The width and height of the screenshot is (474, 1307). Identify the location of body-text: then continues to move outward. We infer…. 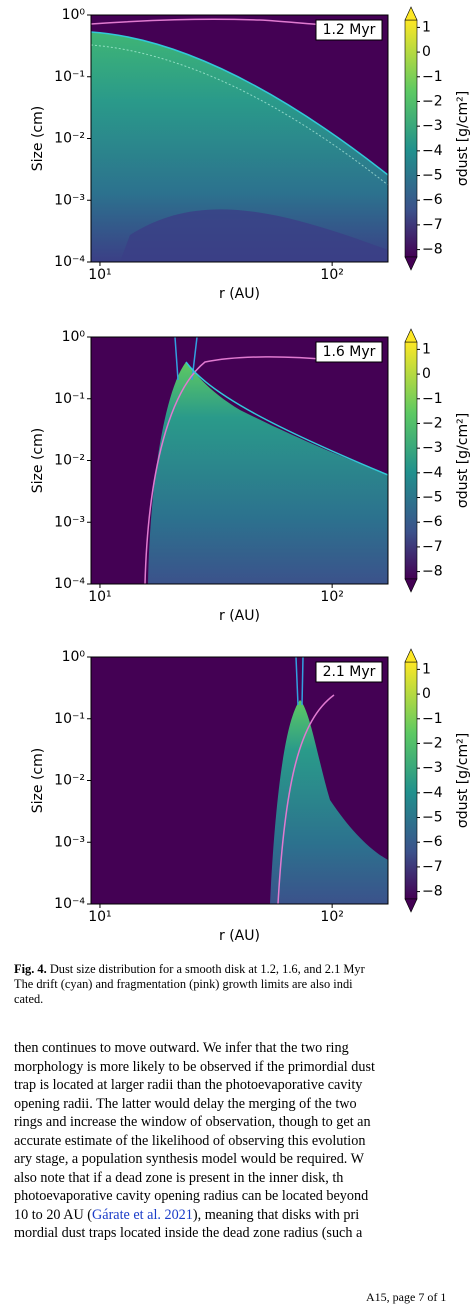
(194, 1141).